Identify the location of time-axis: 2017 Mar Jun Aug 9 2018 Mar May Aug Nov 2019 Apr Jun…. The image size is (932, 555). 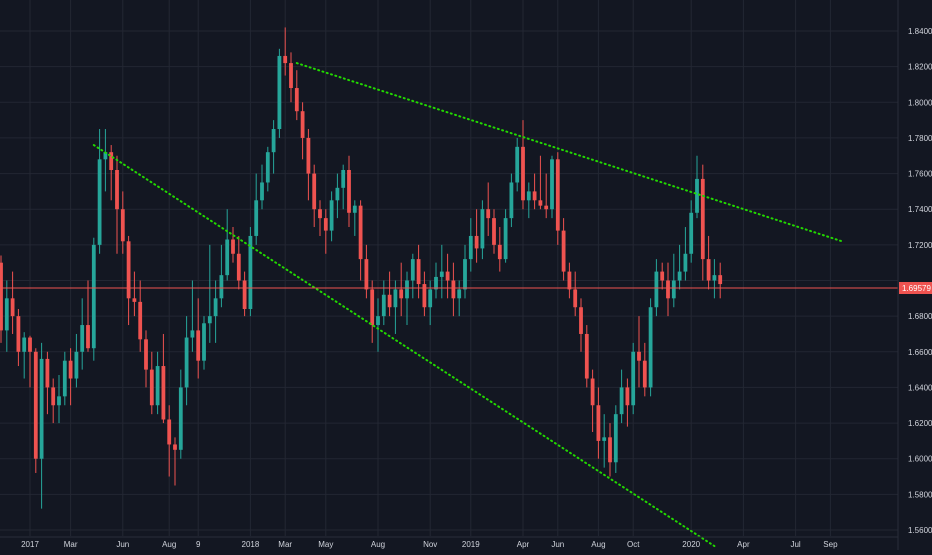
(449, 542).